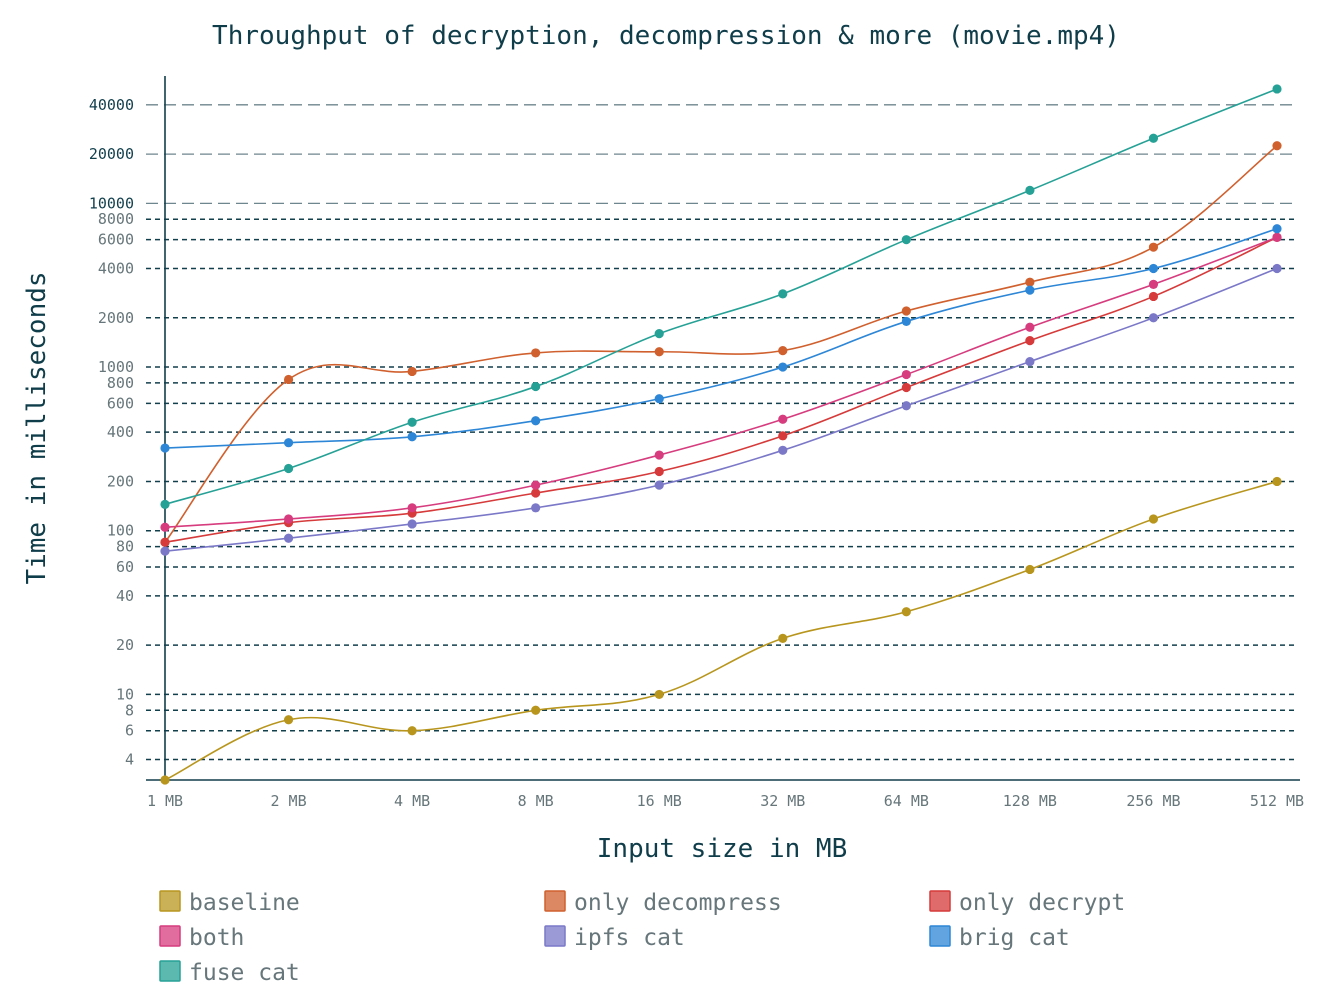  What do you see at coordinates (125, 645) in the screenshot?
I see `y-tick-label: 20` at bounding box center [125, 645].